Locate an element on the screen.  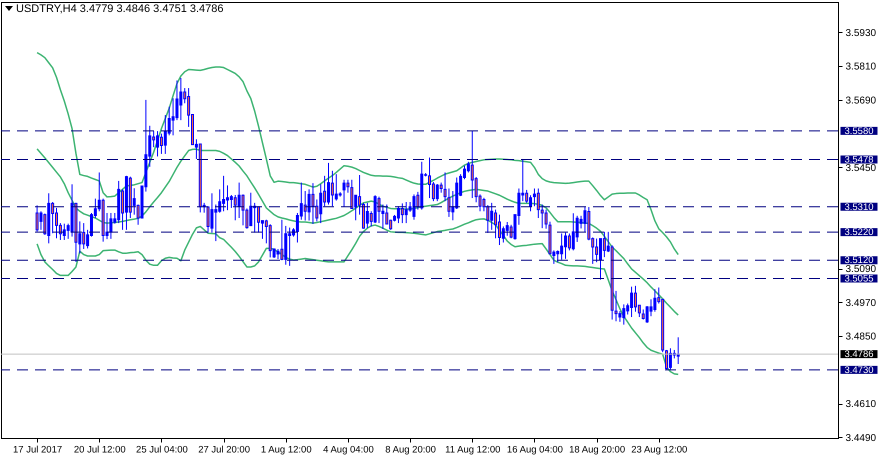
ref-line-label: 3.4786 is located at coordinates (859, 354).